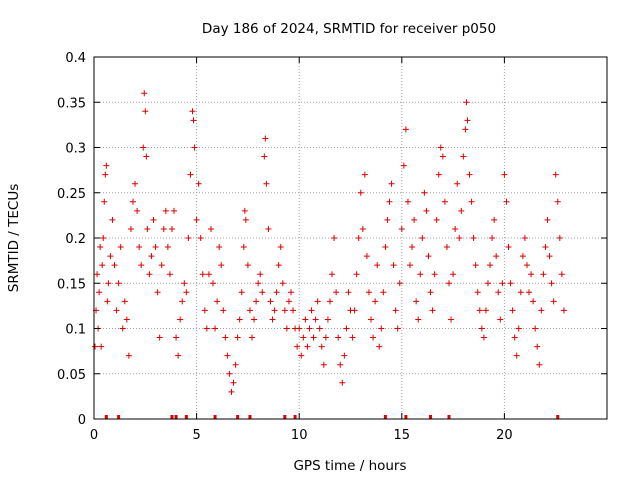 The height and width of the screenshot is (480, 640). What do you see at coordinates (94, 435) in the screenshot?
I see `x-tick-label: 0` at bounding box center [94, 435].